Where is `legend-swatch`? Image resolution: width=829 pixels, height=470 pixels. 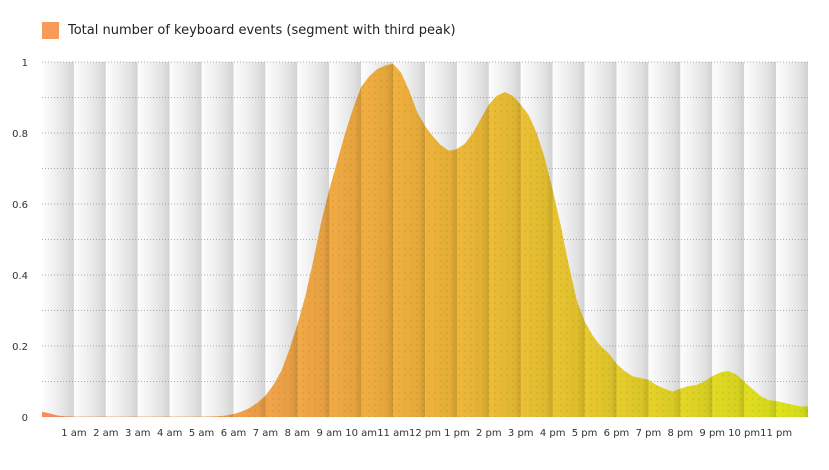 legend-swatch is located at coordinates (50, 30).